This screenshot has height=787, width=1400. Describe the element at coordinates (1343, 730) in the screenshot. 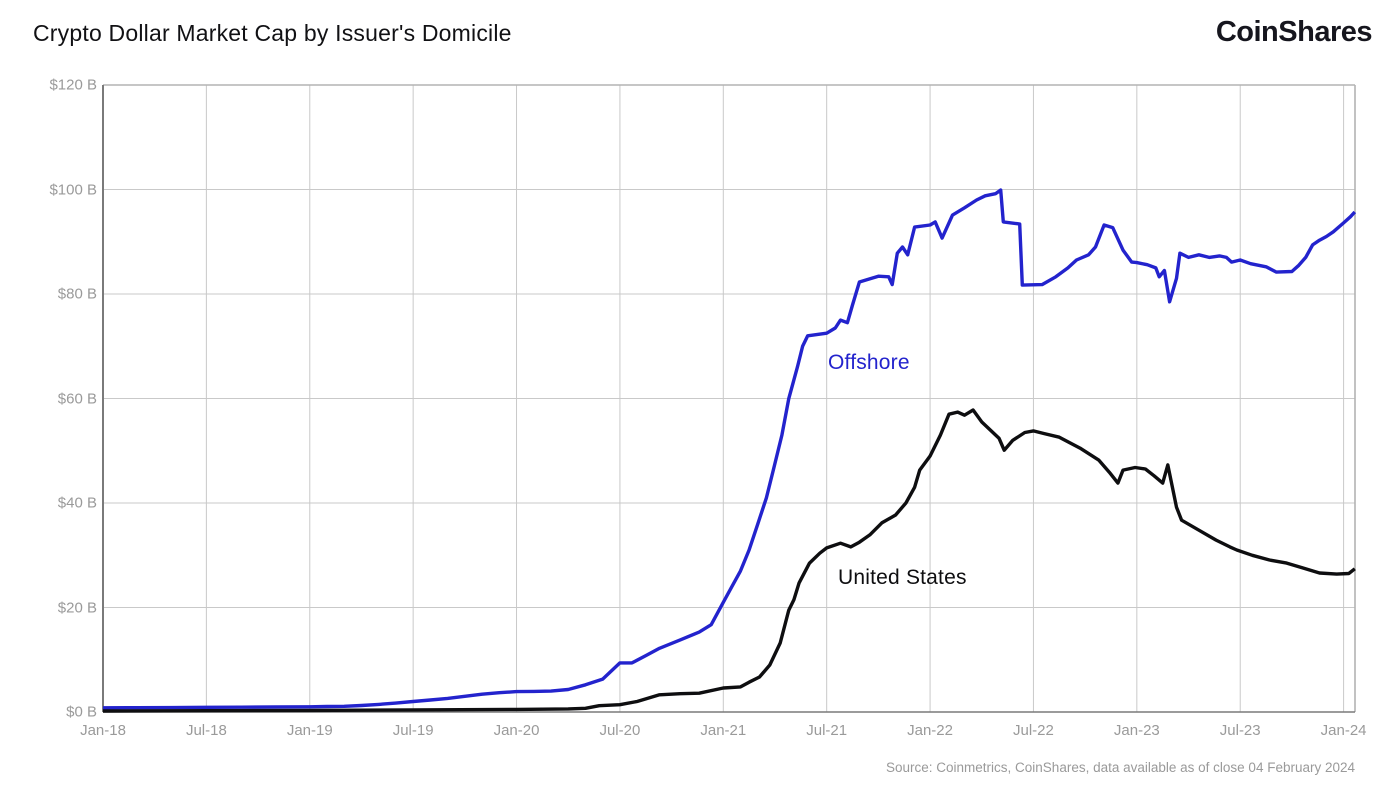

I see `x-axis-tick-label: Jan-24` at that location.